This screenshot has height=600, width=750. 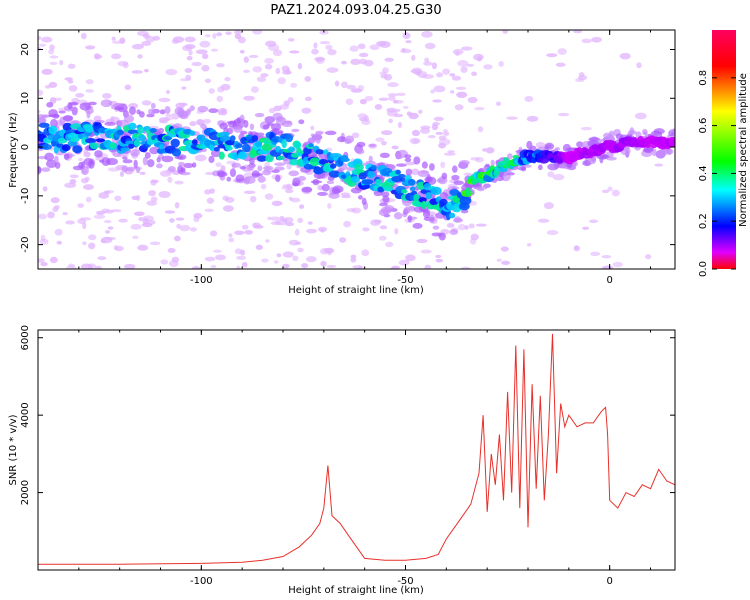 What do you see at coordinates (703, 221) in the screenshot?
I see `colorbar-tick-label: 0.2` at bounding box center [703, 221].